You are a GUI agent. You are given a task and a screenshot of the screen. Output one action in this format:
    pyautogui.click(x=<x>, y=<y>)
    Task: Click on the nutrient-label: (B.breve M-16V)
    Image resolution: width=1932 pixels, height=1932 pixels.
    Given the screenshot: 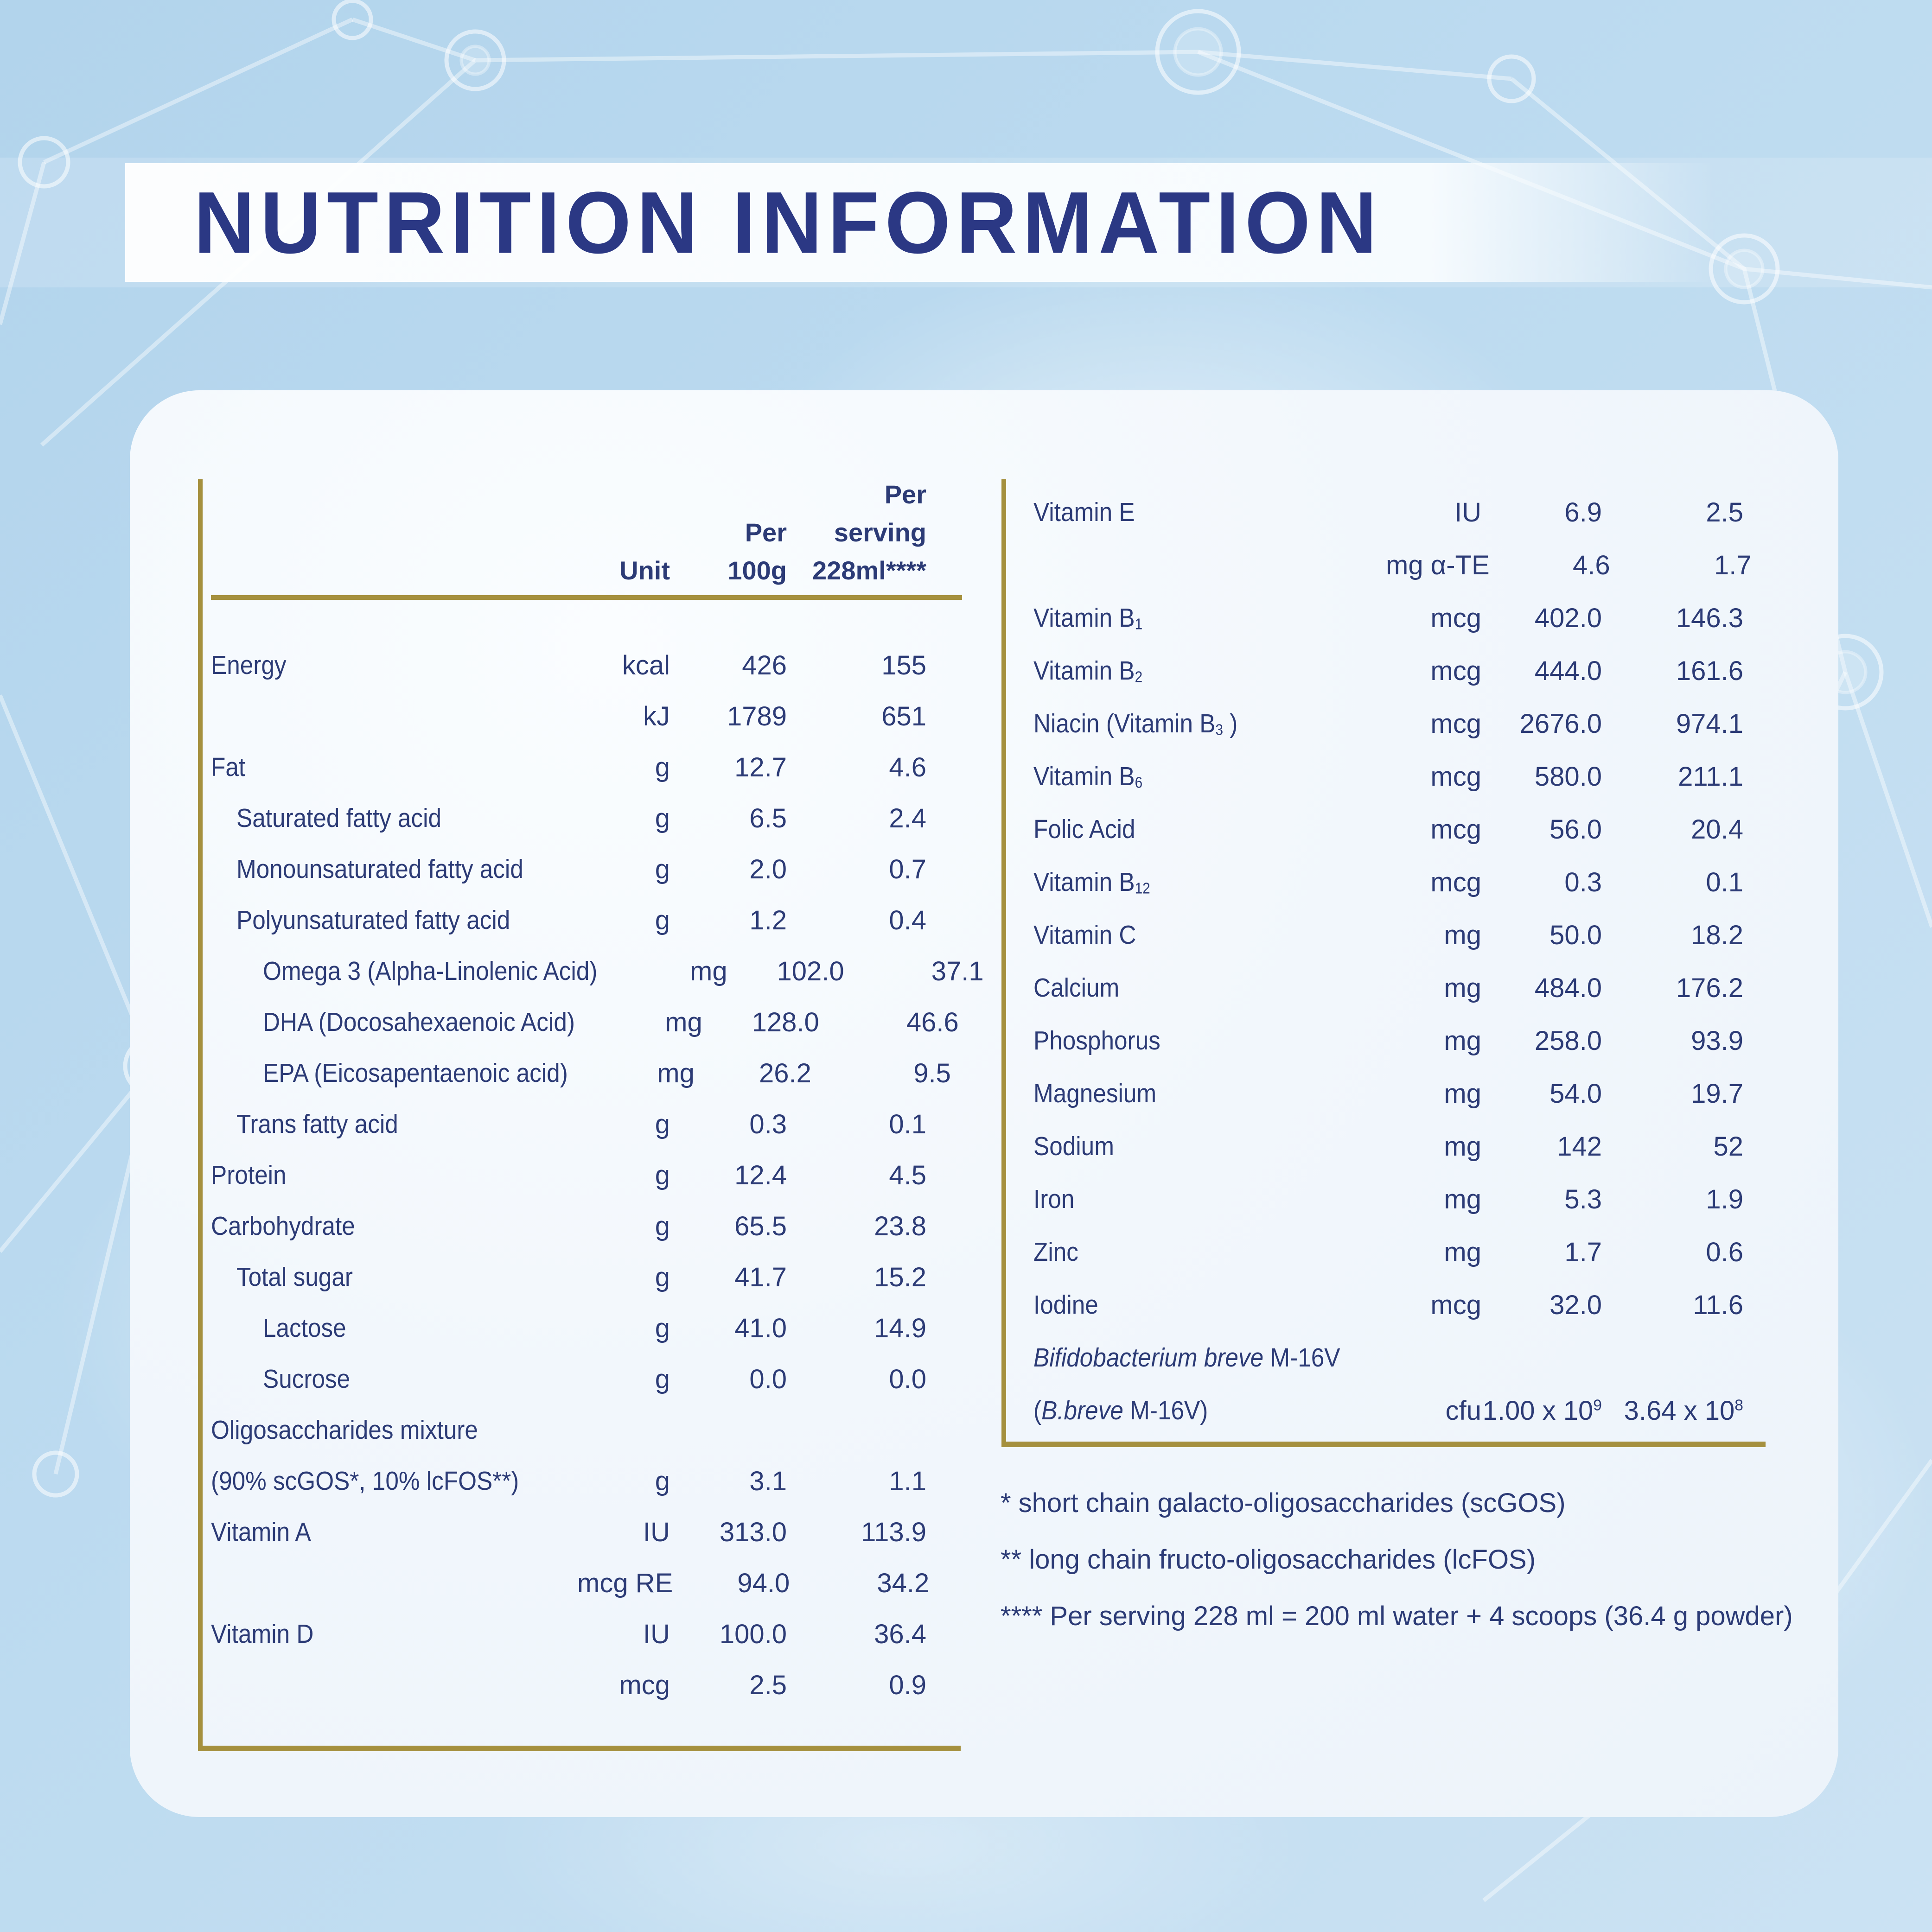 What is the action you would take?
    pyautogui.click(x=1120, y=1410)
    